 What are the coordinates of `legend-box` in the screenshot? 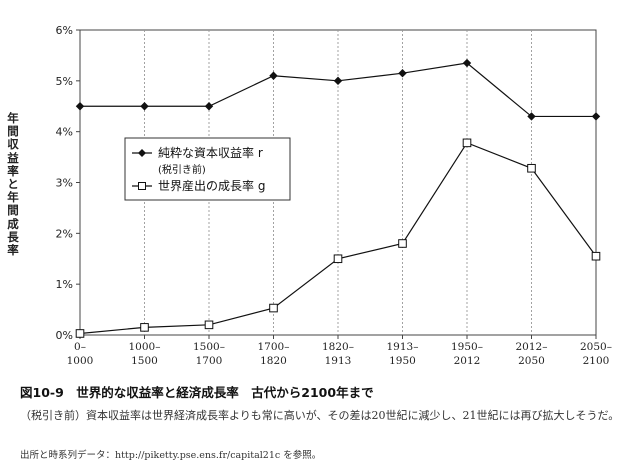 It's located at (207, 169).